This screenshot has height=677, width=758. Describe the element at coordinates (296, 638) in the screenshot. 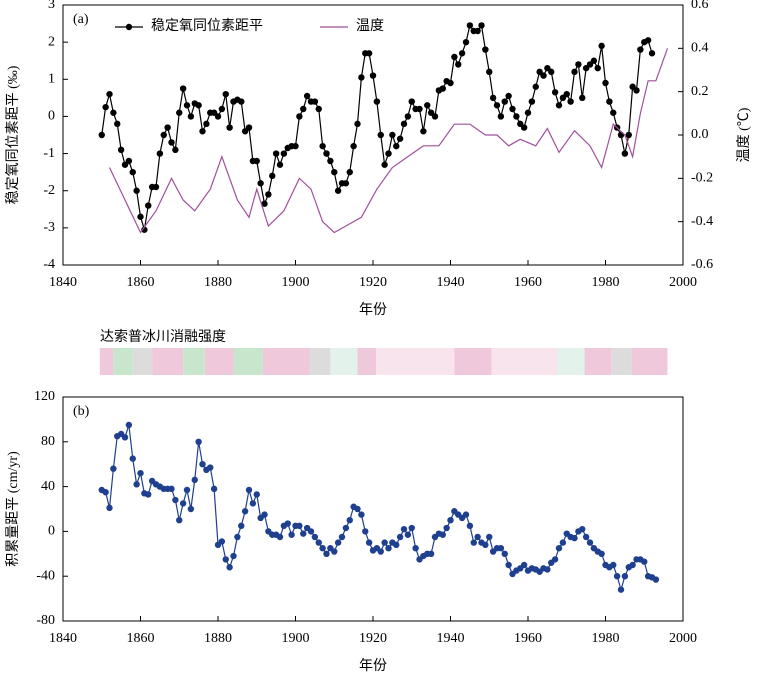

I see `x-tick-label: 1900` at that location.